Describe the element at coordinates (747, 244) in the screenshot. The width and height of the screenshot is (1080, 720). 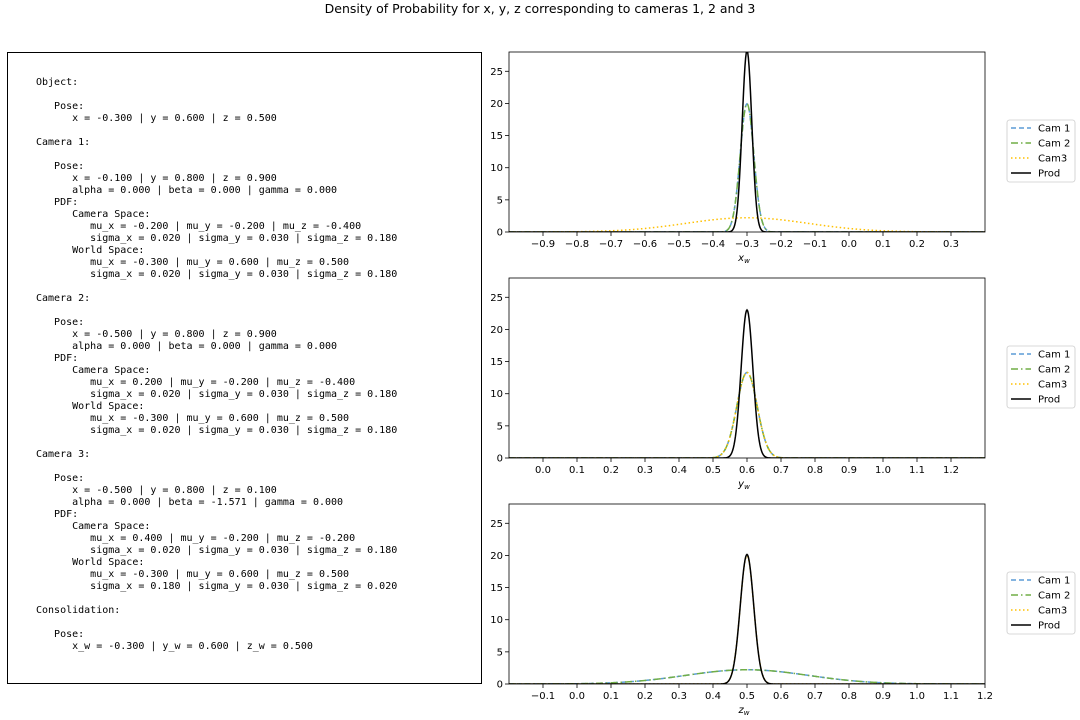
I see `x-tick-label: −0.3` at that location.